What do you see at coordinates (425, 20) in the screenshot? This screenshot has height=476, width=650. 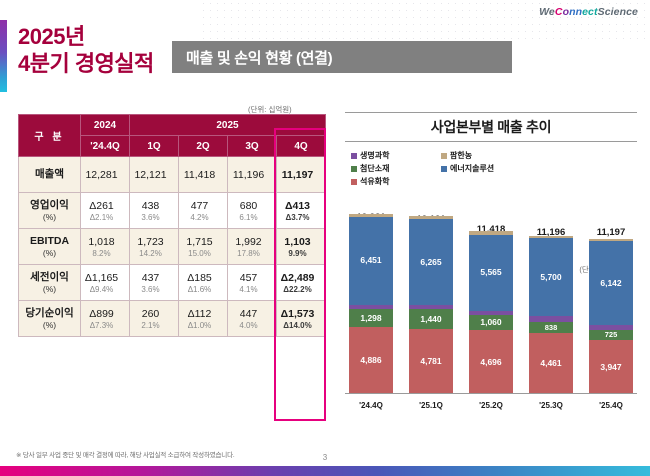 I see `dot-grid-watermark` at bounding box center [425, 20].